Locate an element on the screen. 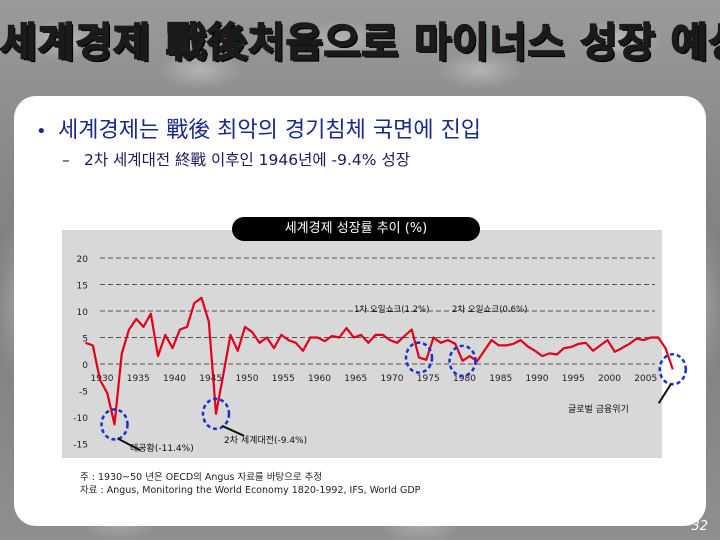 Image resolution: width=720 pixels, height=540 pixels. x-tick-label: 1965 is located at coordinates (355, 379).